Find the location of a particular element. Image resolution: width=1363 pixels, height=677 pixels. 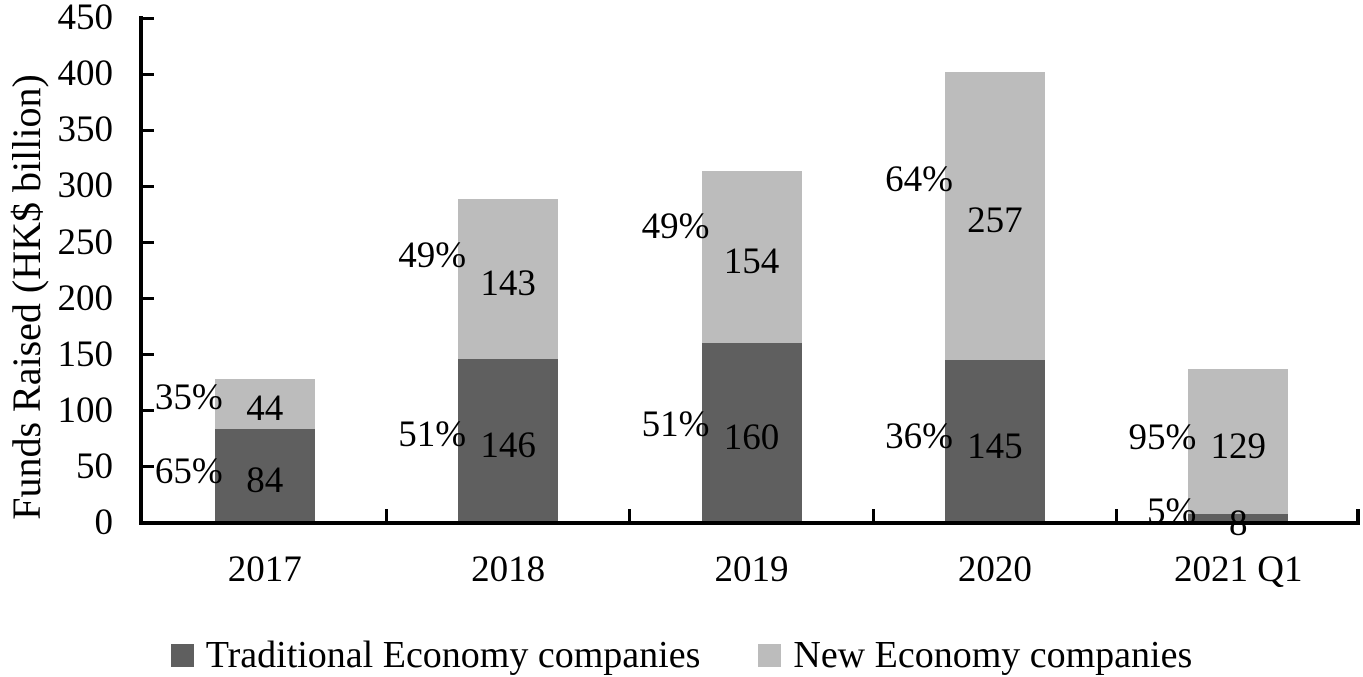

bar-segment-2020-new is located at coordinates (994, 216).